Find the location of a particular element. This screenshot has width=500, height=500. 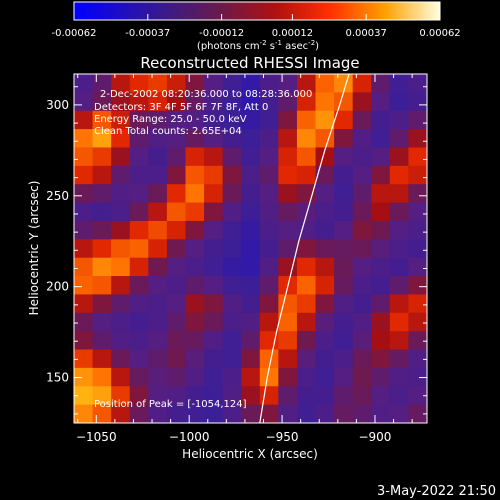

colorbar-tick-label: -0.00062 is located at coordinates (74, 33).